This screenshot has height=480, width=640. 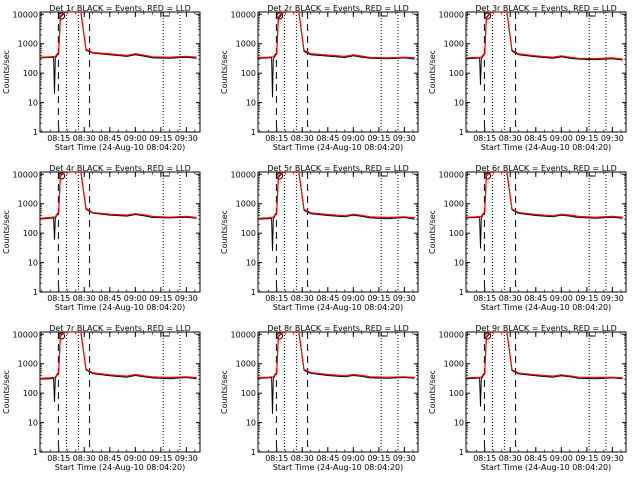 I want to click on panel-title: Det 1r BLACK = Events, RED = LLD, so click(x=120, y=8).